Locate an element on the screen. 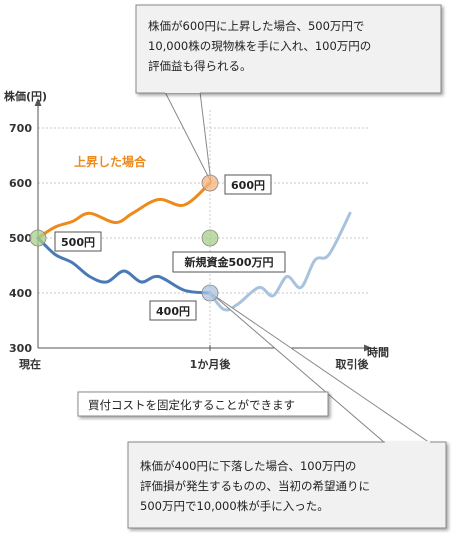  middle-note-text: 買付コストを固定化することができます is located at coordinates (191, 405).